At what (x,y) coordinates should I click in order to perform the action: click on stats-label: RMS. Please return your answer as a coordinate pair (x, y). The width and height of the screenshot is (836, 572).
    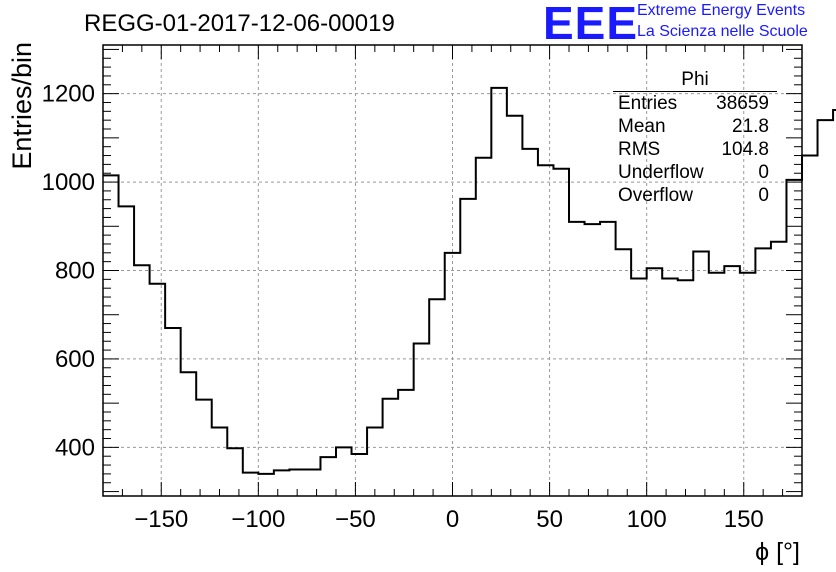
    Looking at the image, I should click on (639, 149).